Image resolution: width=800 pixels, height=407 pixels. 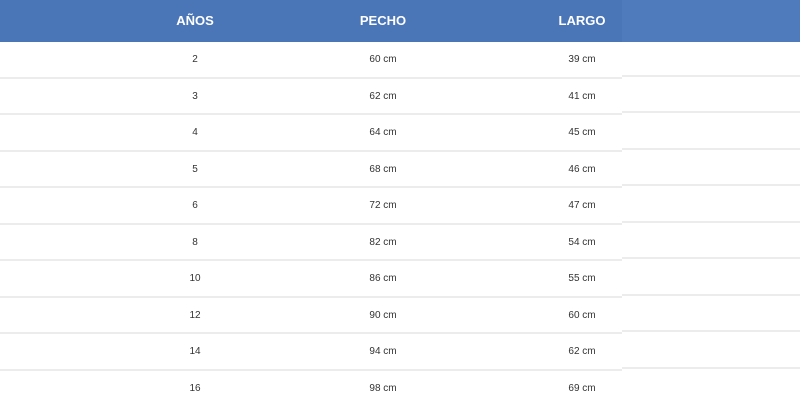 What do you see at coordinates (383, 21) in the screenshot?
I see `column-header-pecho: PECHO` at bounding box center [383, 21].